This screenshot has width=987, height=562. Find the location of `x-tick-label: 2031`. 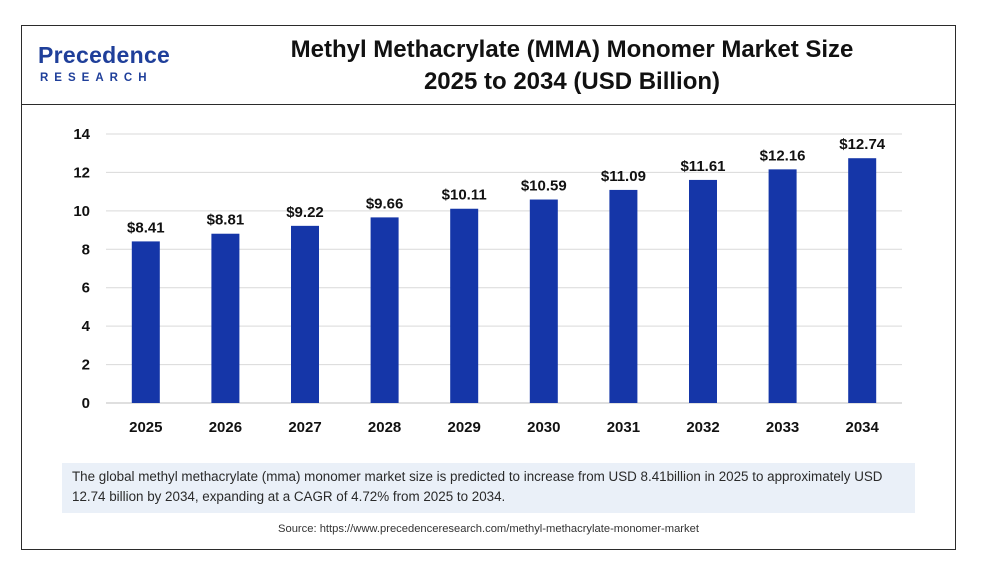

x-tick-label: 2031 is located at coordinates (623, 427).